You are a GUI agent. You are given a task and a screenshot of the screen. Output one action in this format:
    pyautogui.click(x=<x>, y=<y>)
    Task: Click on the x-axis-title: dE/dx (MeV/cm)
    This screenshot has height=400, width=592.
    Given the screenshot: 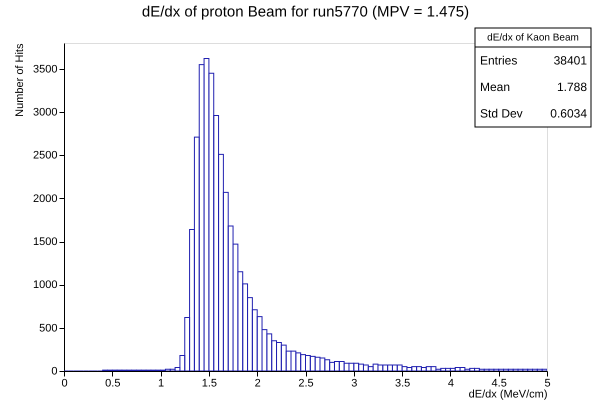 What is the action you would take?
    pyautogui.click(x=508, y=394)
    